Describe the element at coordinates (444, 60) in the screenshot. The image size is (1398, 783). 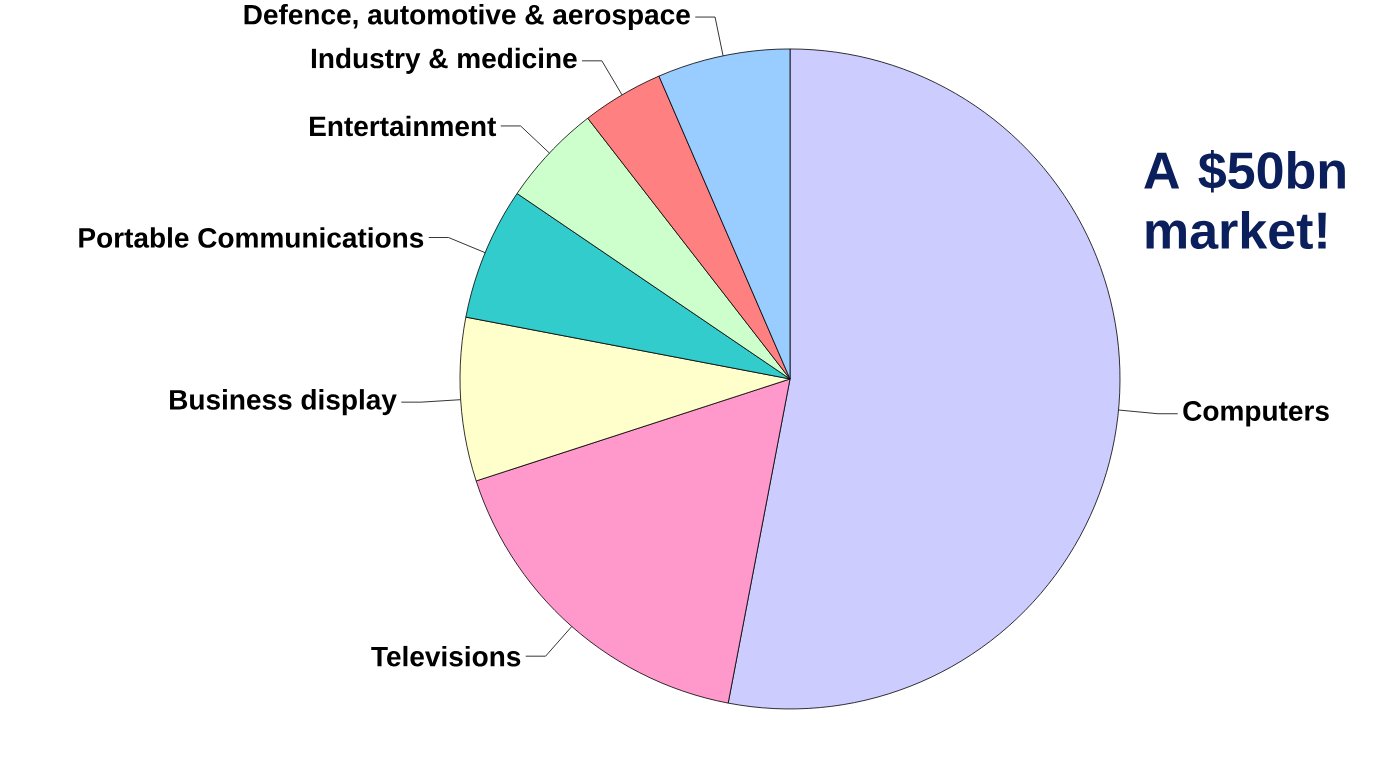
I see `slice-label: Industry & medicine` at that location.